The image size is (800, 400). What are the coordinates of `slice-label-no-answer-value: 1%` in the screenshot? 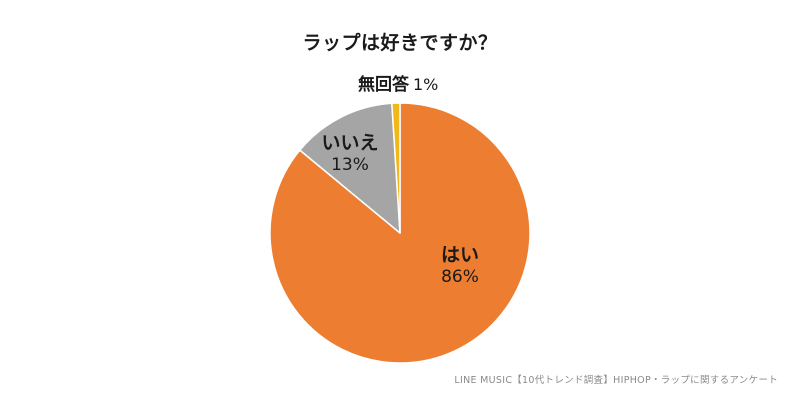 It's located at (426, 84).